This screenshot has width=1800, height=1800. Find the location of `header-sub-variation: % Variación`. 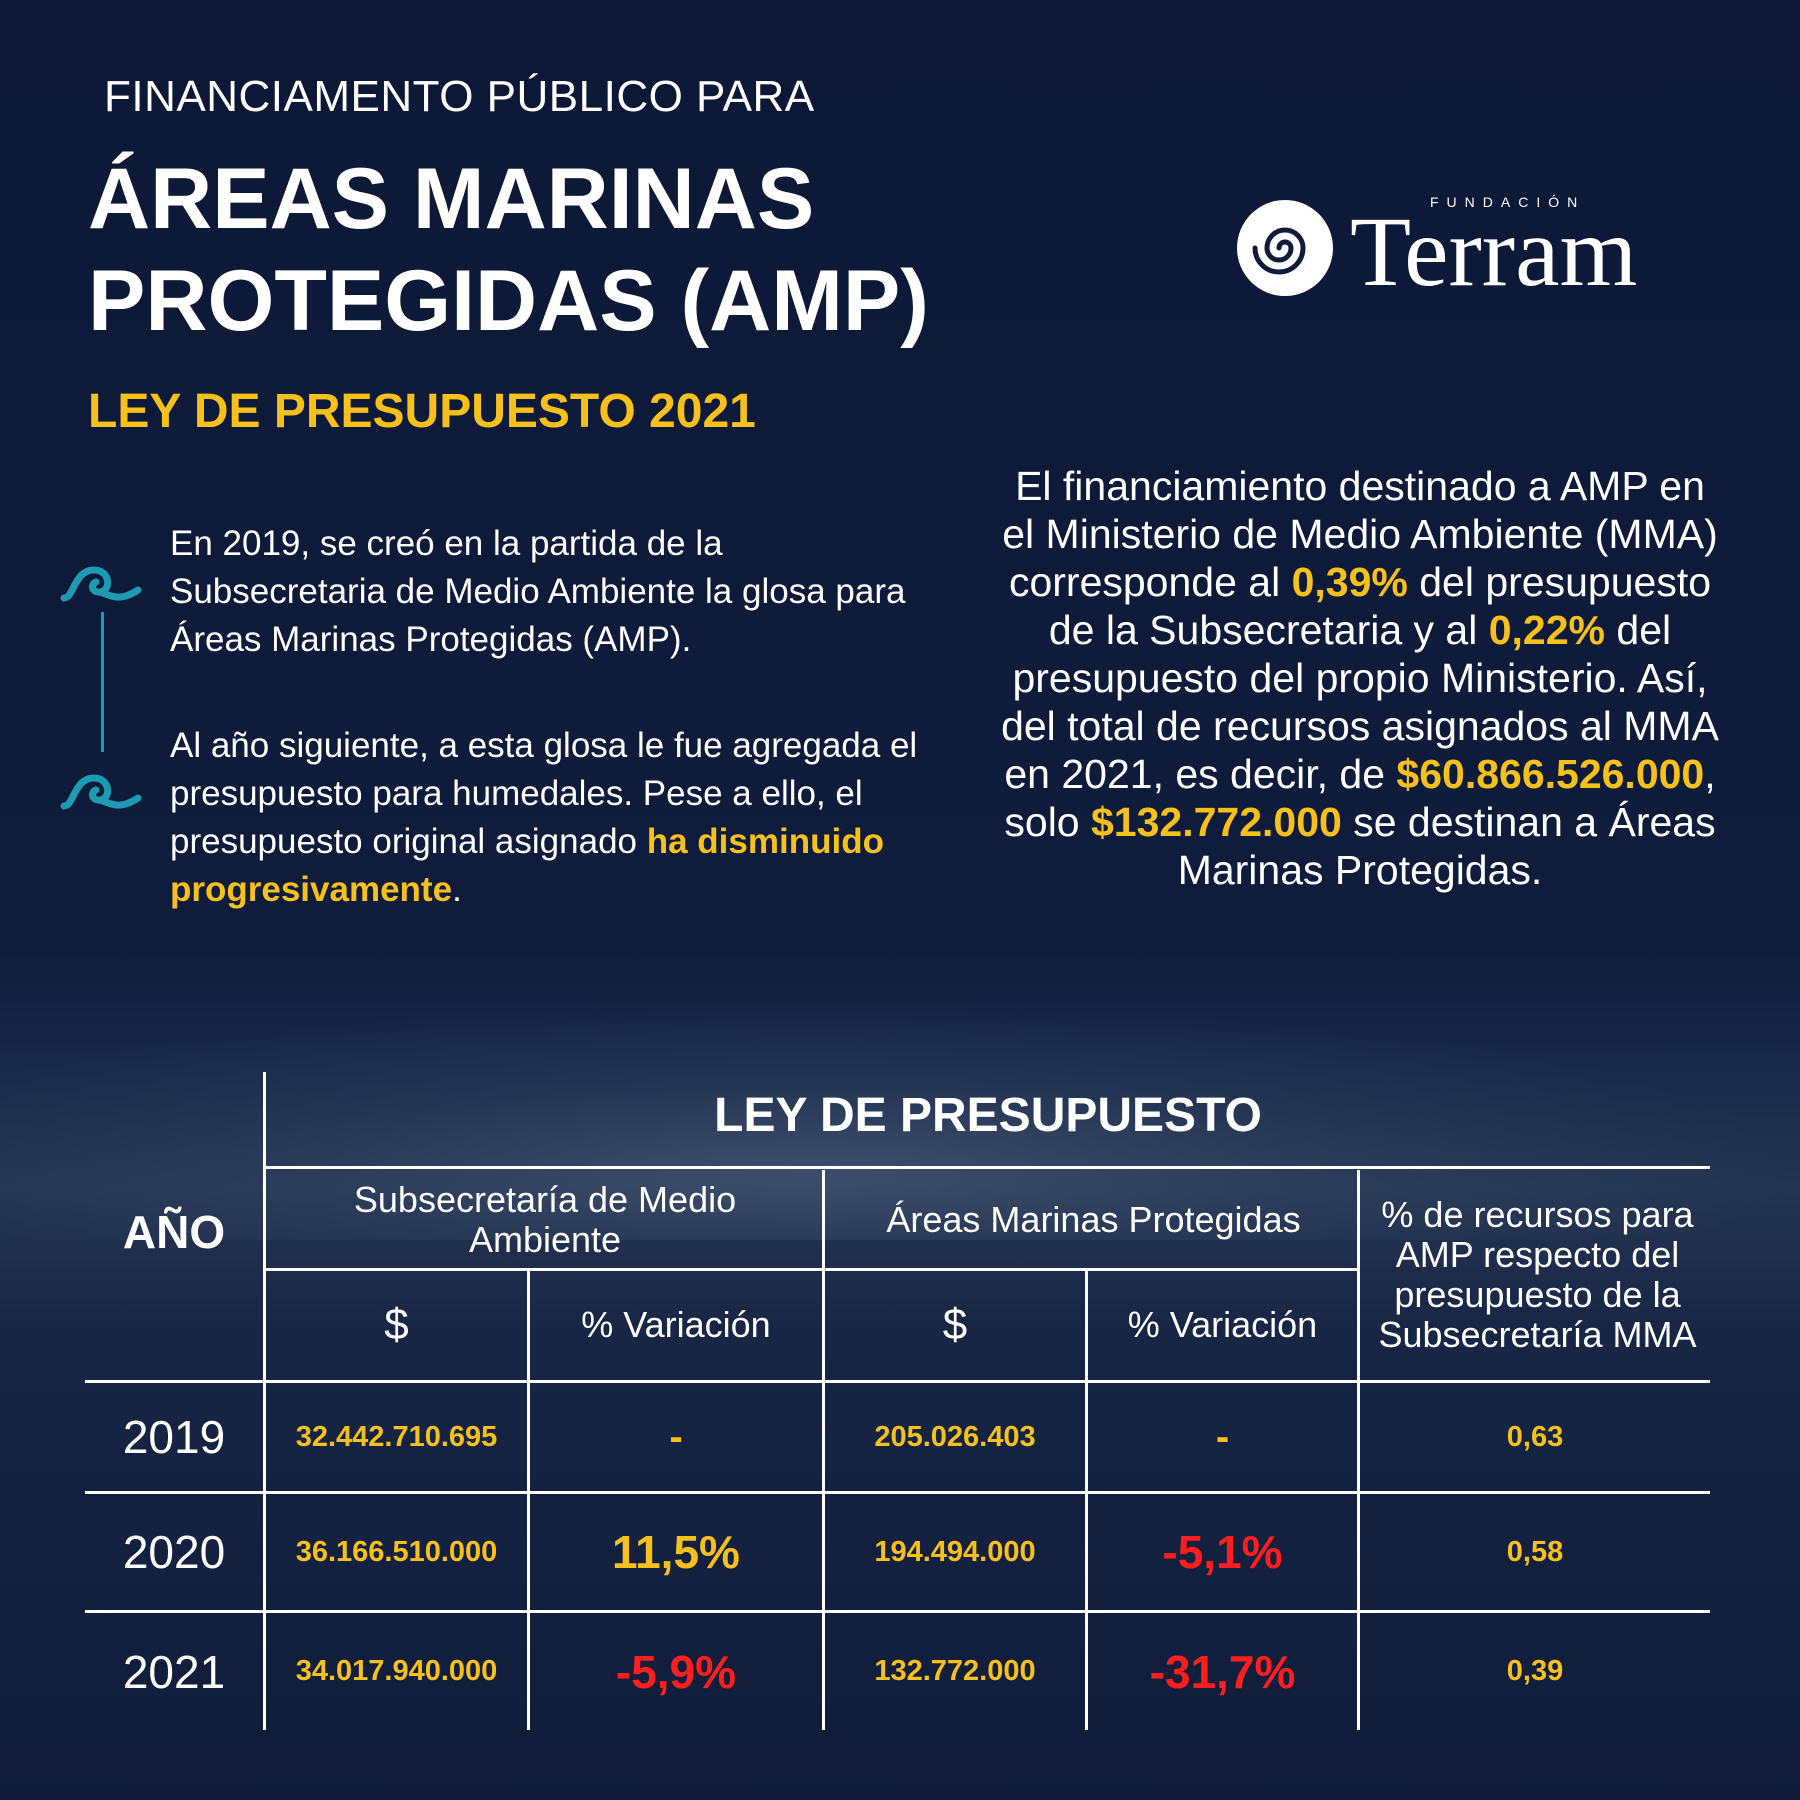

header-sub-variation: % Variación is located at coordinates (676, 1324).